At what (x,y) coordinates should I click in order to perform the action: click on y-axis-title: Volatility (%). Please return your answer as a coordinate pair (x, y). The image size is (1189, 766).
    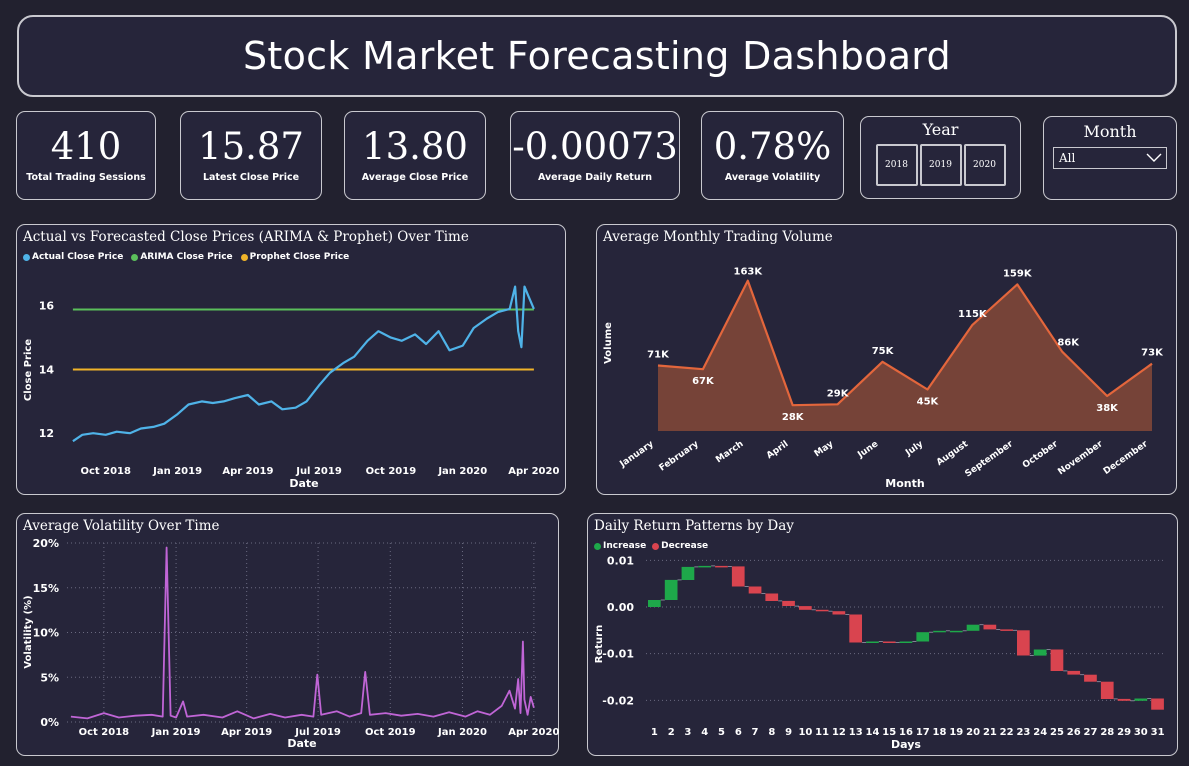
    Looking at the image, I should click on (28, 631).